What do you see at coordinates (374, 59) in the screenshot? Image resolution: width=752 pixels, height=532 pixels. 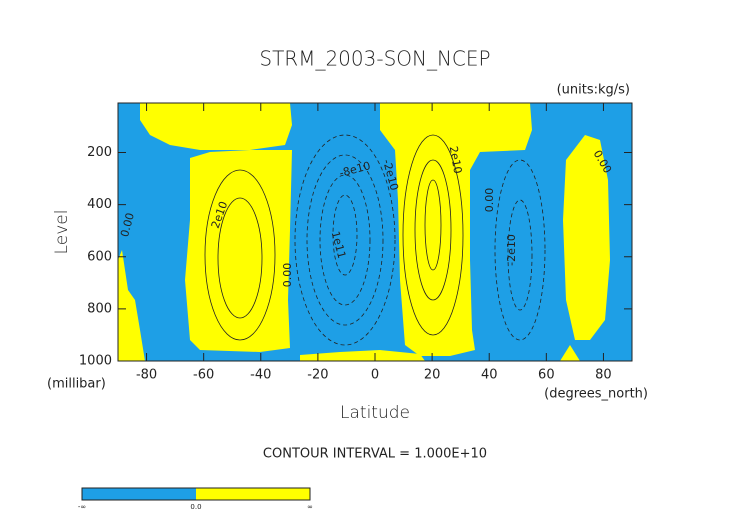 I see `chart-title: STRM_2003-SON_NCEP` at bounding box center [374, 59].